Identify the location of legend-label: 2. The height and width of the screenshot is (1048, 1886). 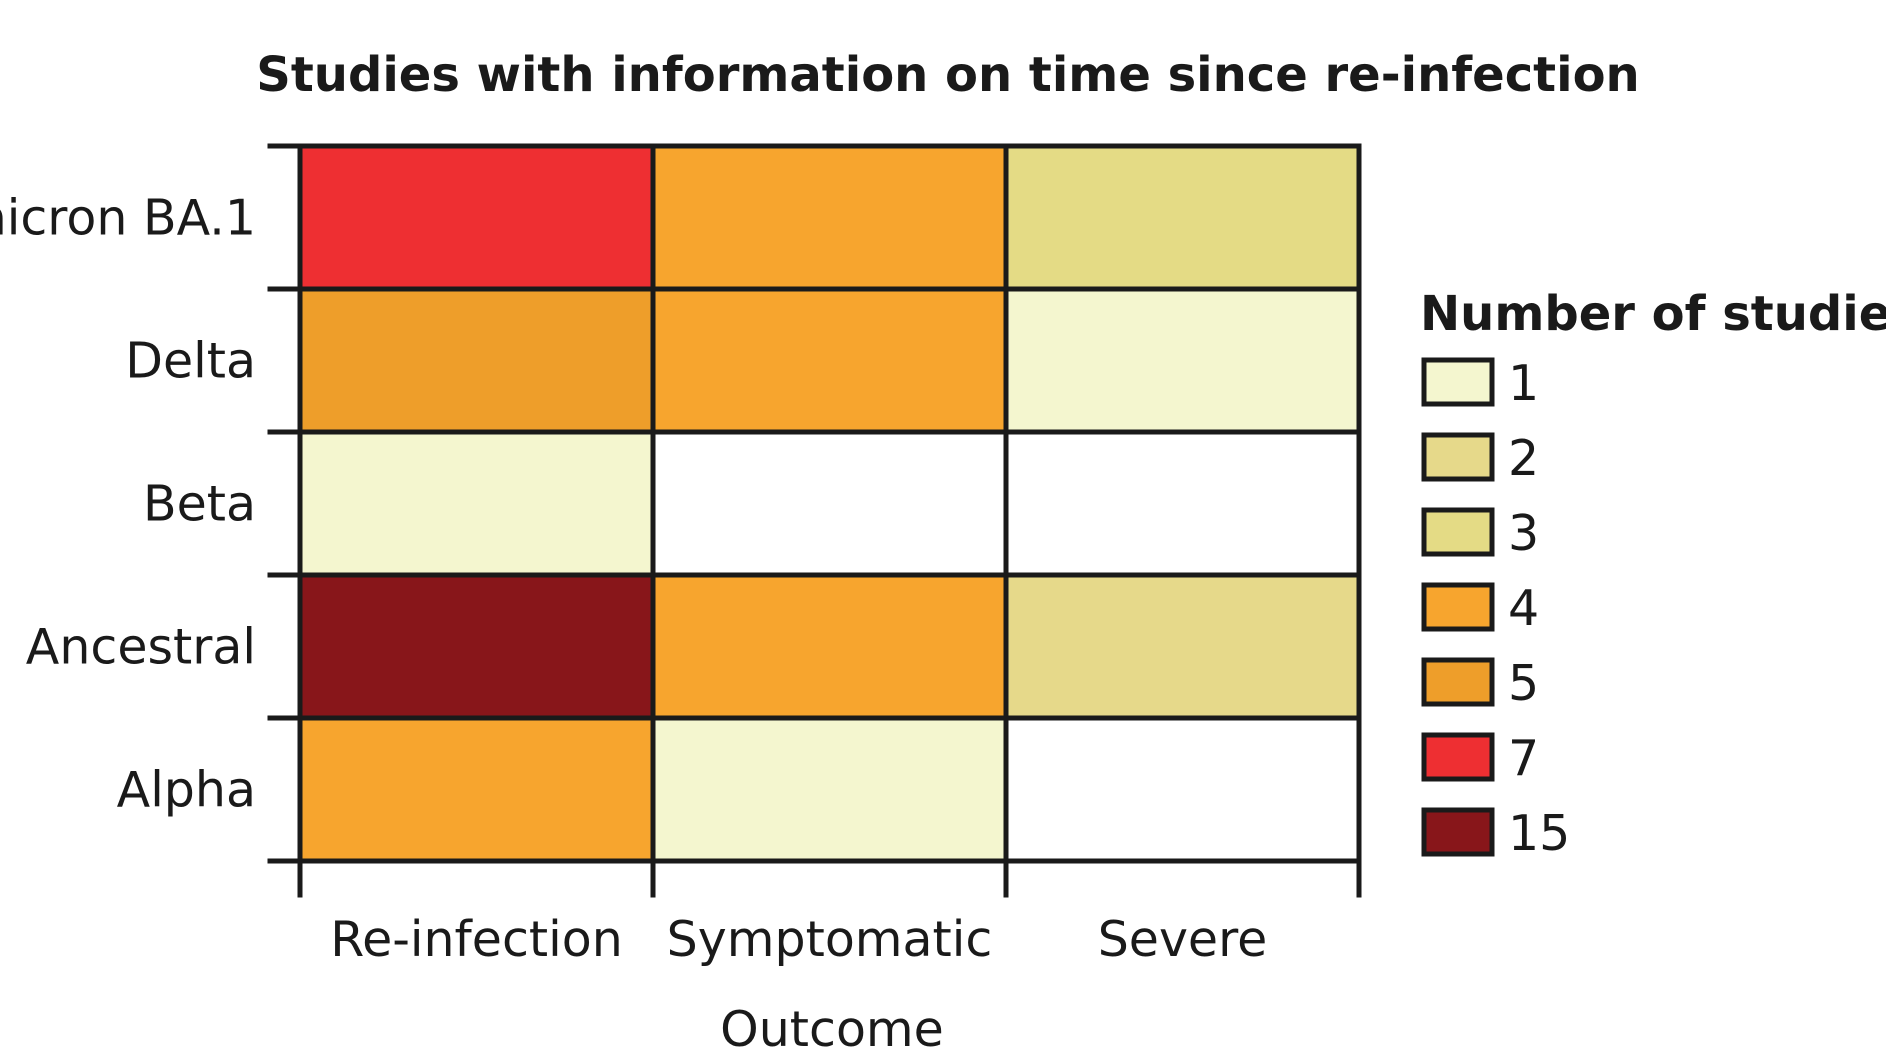
(1523, 458).